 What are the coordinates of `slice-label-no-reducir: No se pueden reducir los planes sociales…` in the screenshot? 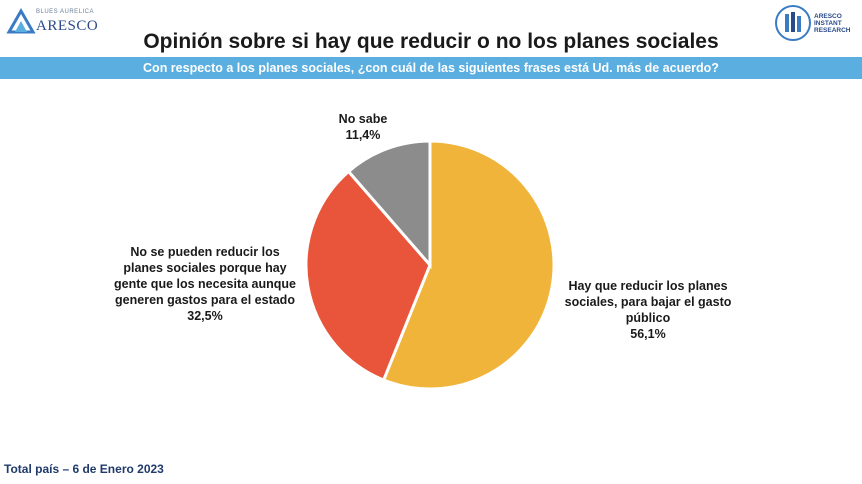 It's located at (205, 284).